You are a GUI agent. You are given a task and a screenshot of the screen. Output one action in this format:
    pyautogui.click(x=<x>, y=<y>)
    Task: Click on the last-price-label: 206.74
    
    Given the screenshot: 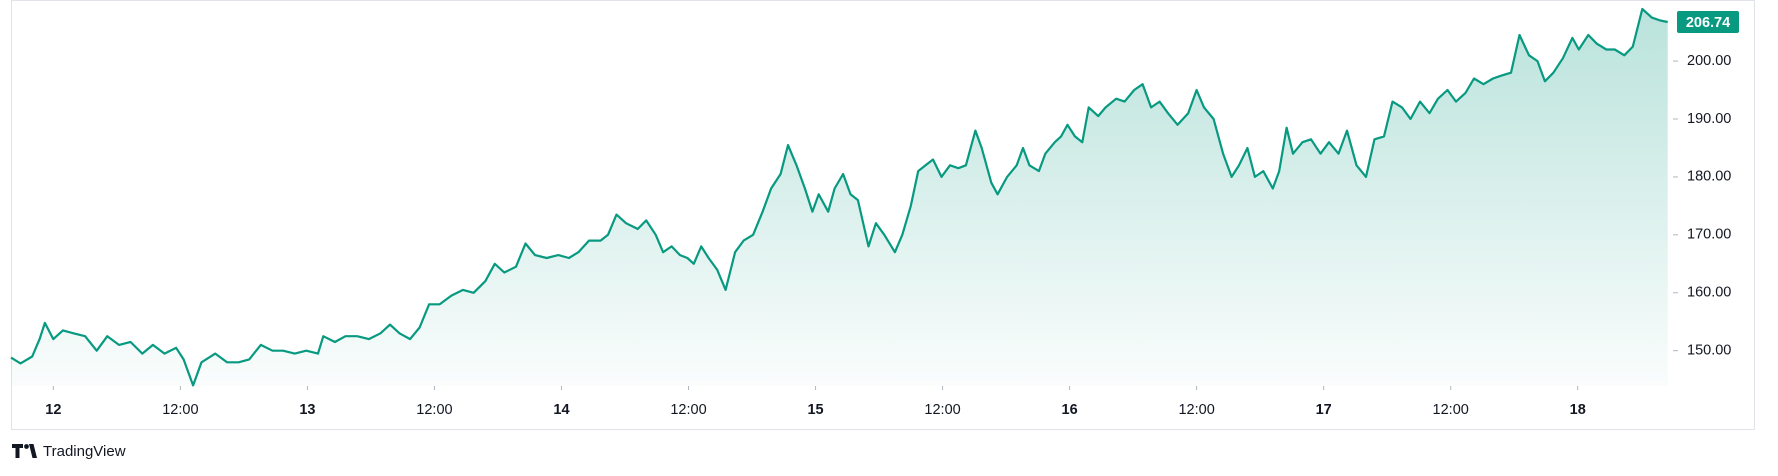 What is the action you would take?
    pyautogui.click(x=1708, y=23)
    